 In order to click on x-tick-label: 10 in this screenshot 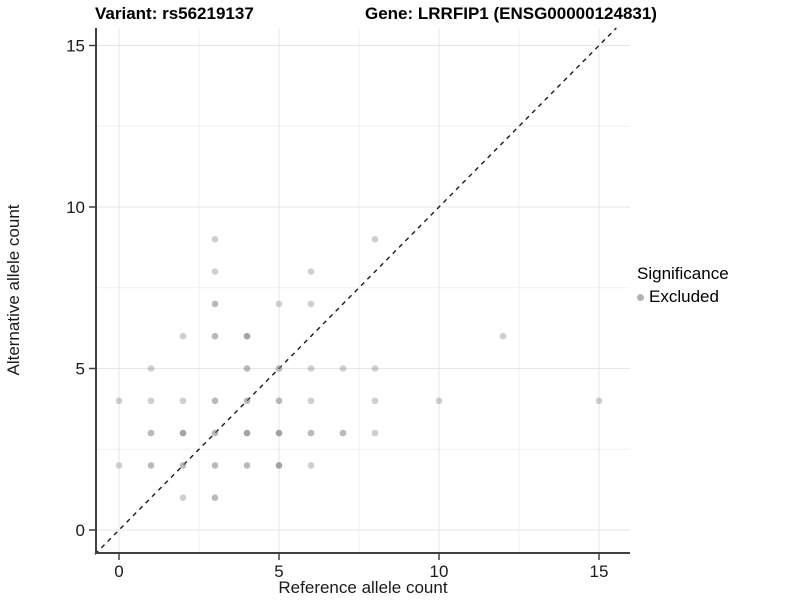, I will do `click(439, 571)`.